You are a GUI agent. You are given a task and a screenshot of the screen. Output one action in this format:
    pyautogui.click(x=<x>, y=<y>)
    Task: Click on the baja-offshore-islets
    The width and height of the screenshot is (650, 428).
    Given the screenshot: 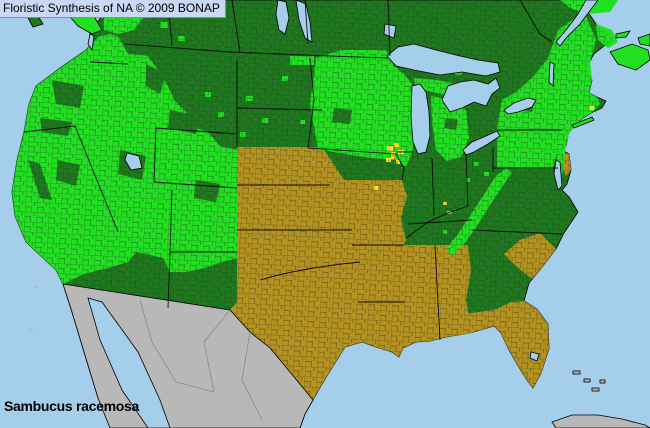 What is the action you would take?
    pyautogui.click(x=33, y=308)
    